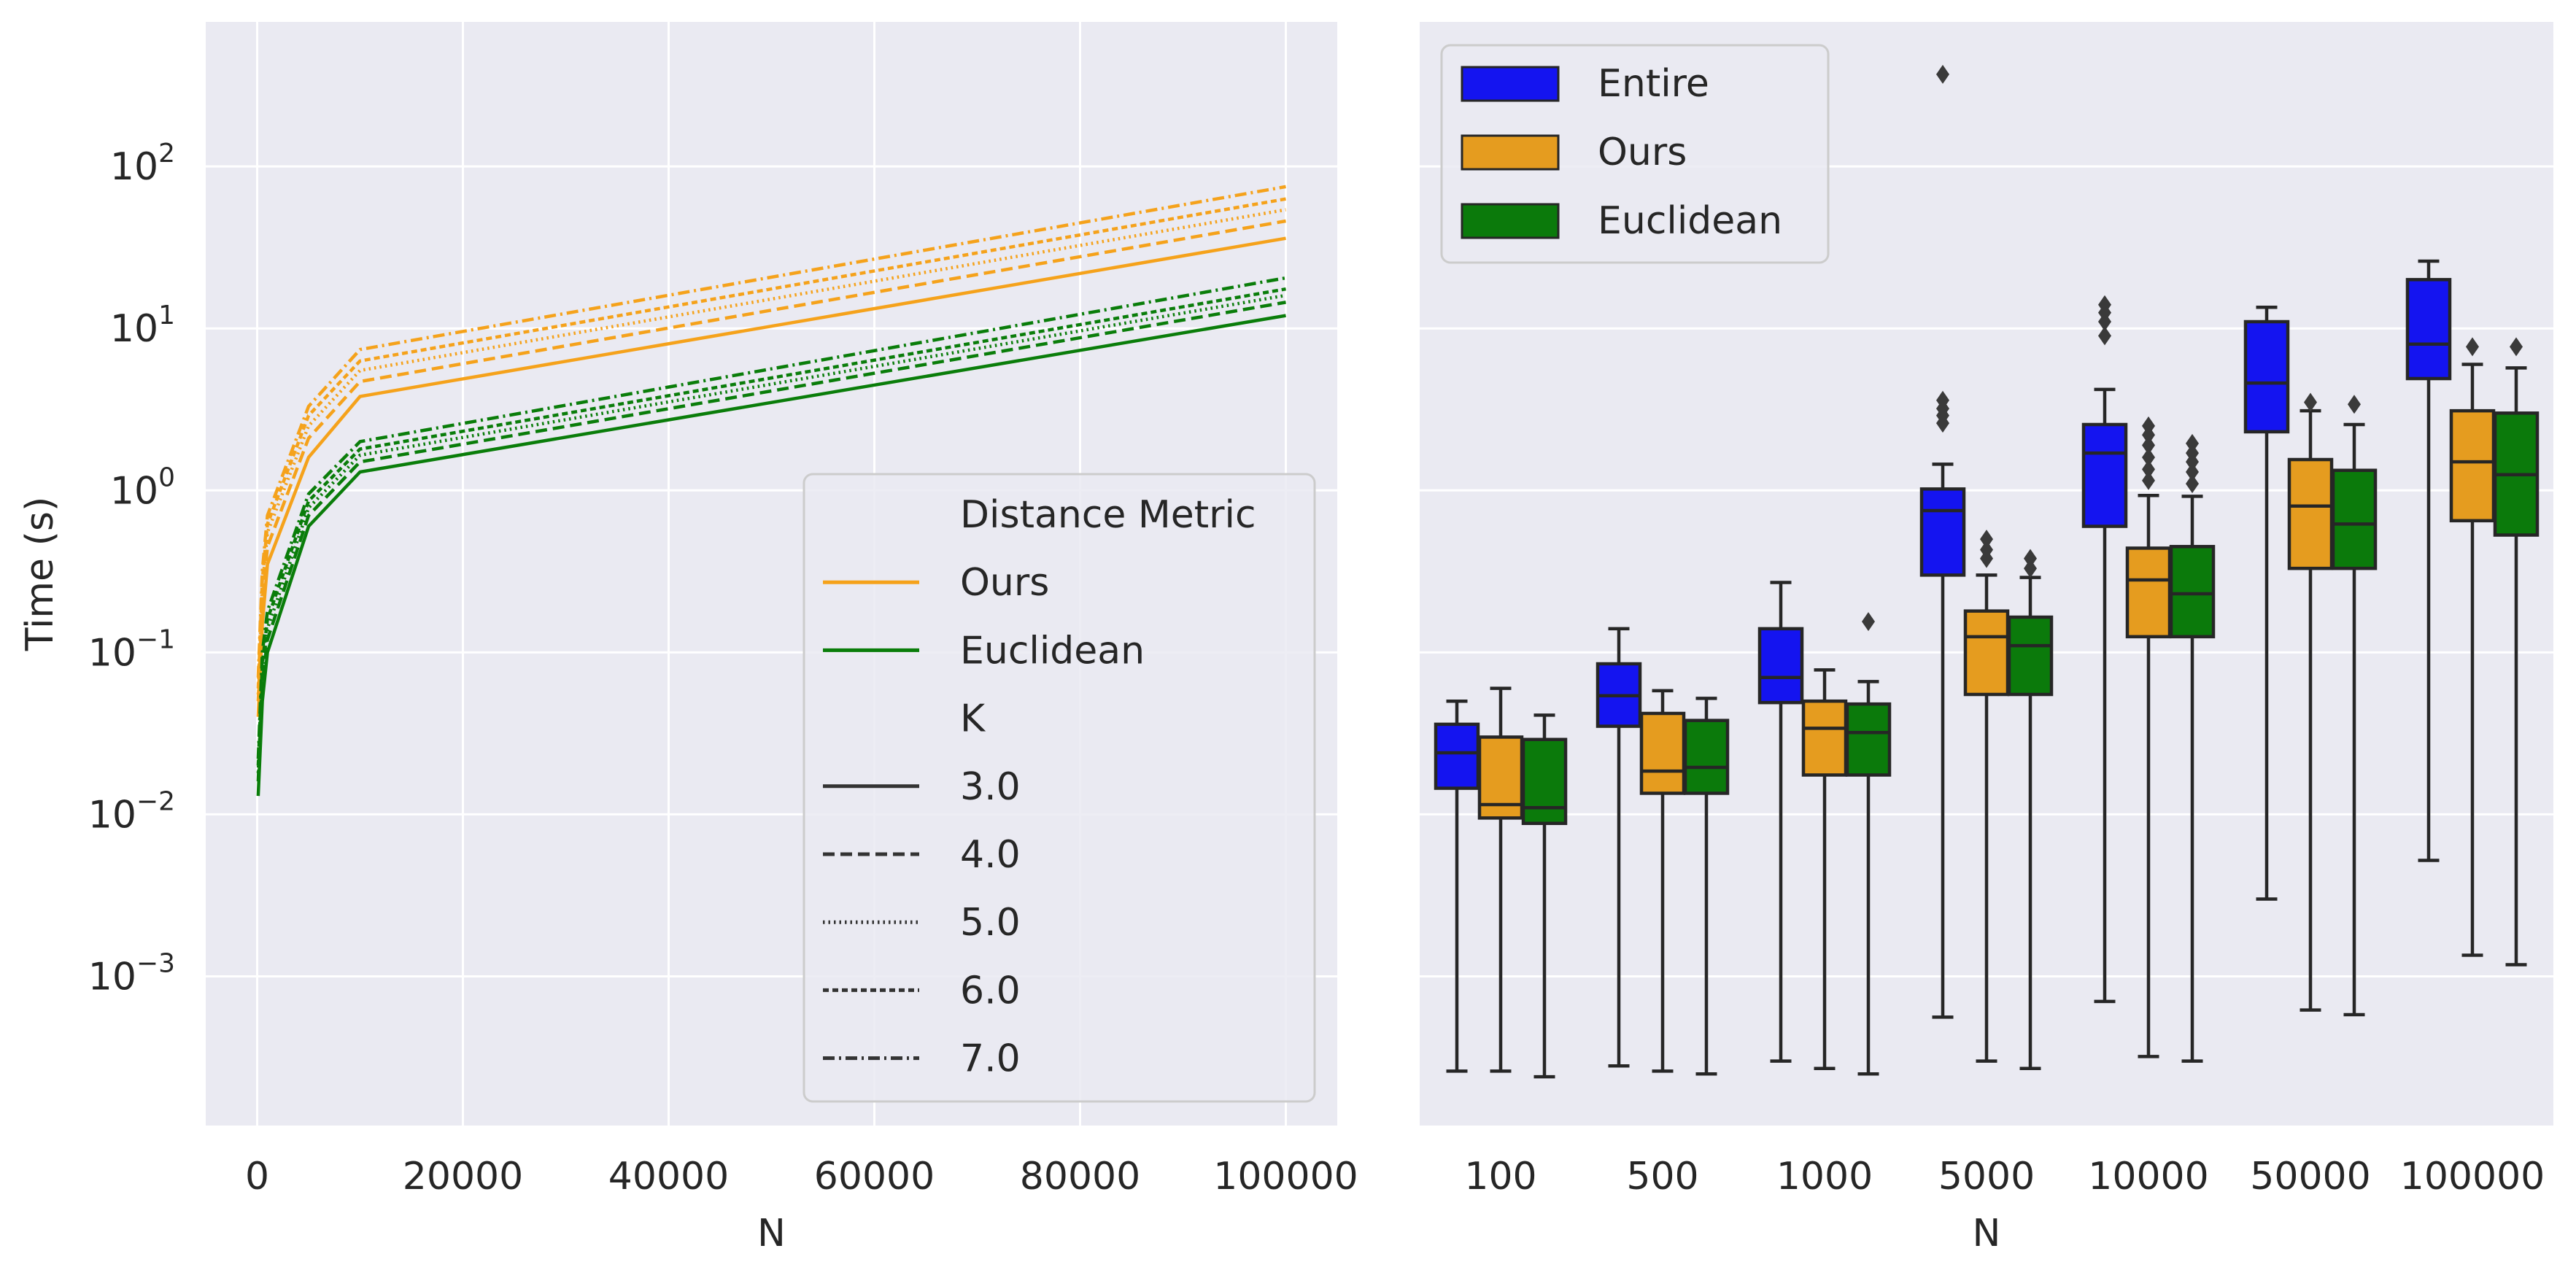 The height and width of the screenshot is (1278, 2576). I want to click on x-tick-label: 80000, so click(1080, 1176).